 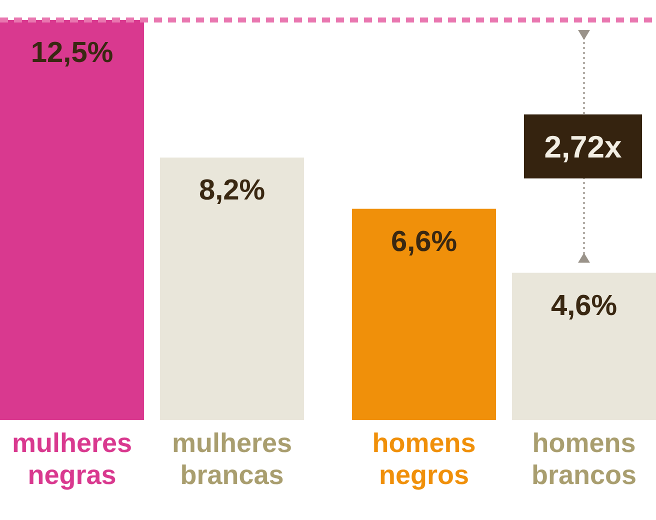 What do you see at coordinates (584, 306) in the screenshot?
I see `data-label: 4,6%` at bounding box center [584, 306].